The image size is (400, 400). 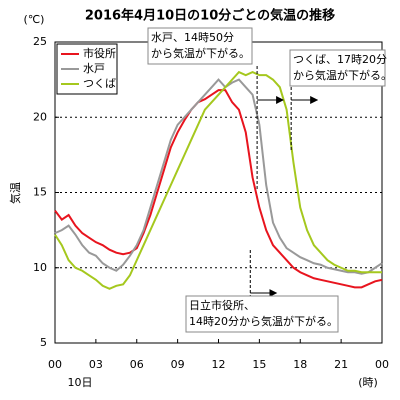 What do you see at coordinates (96, 364) in the screenshot?
I see `x-tick-label: 03` at bounding box center [96, 364].